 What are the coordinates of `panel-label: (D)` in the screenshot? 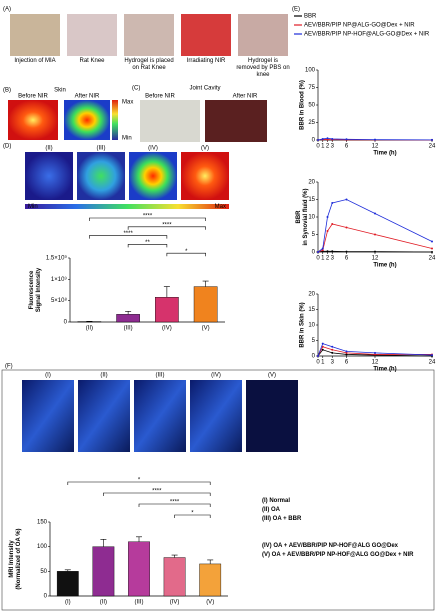 It's located at (7, 147).